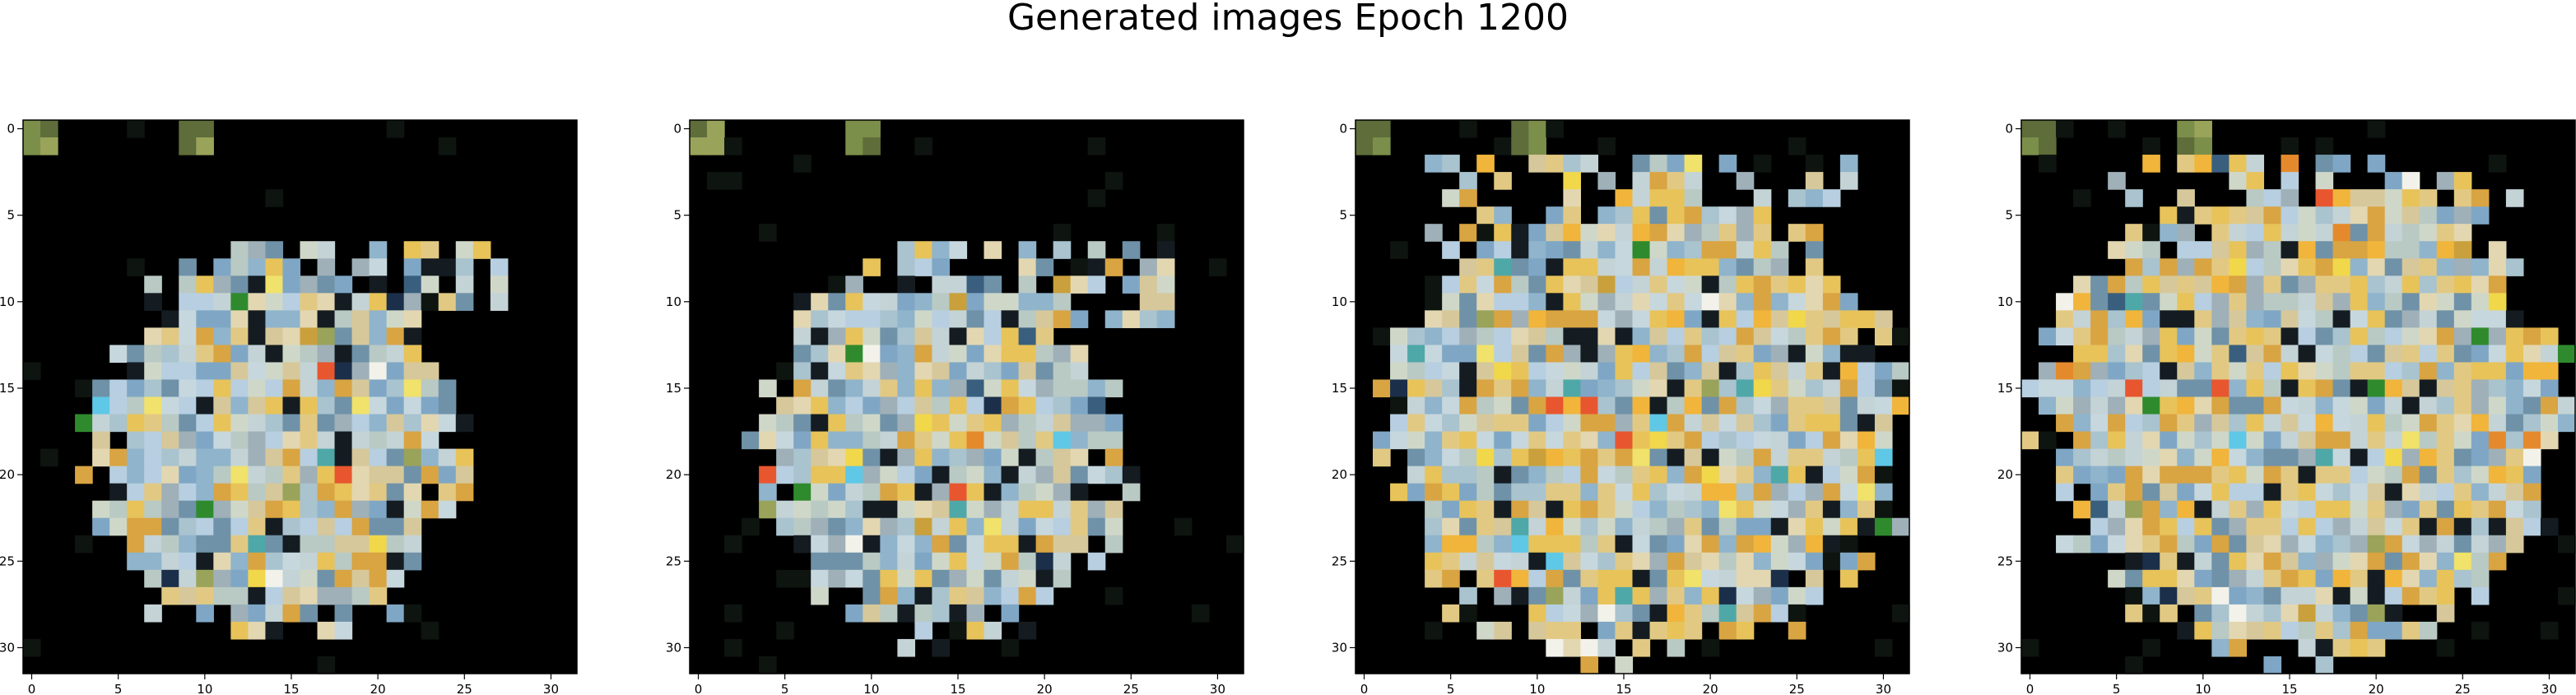 This screenshot has height=695, width=2576. What do you see at coordinates (7, 561) in the screenshot?
I see `y-tick-label: 25` at bounding box center [7, 561].